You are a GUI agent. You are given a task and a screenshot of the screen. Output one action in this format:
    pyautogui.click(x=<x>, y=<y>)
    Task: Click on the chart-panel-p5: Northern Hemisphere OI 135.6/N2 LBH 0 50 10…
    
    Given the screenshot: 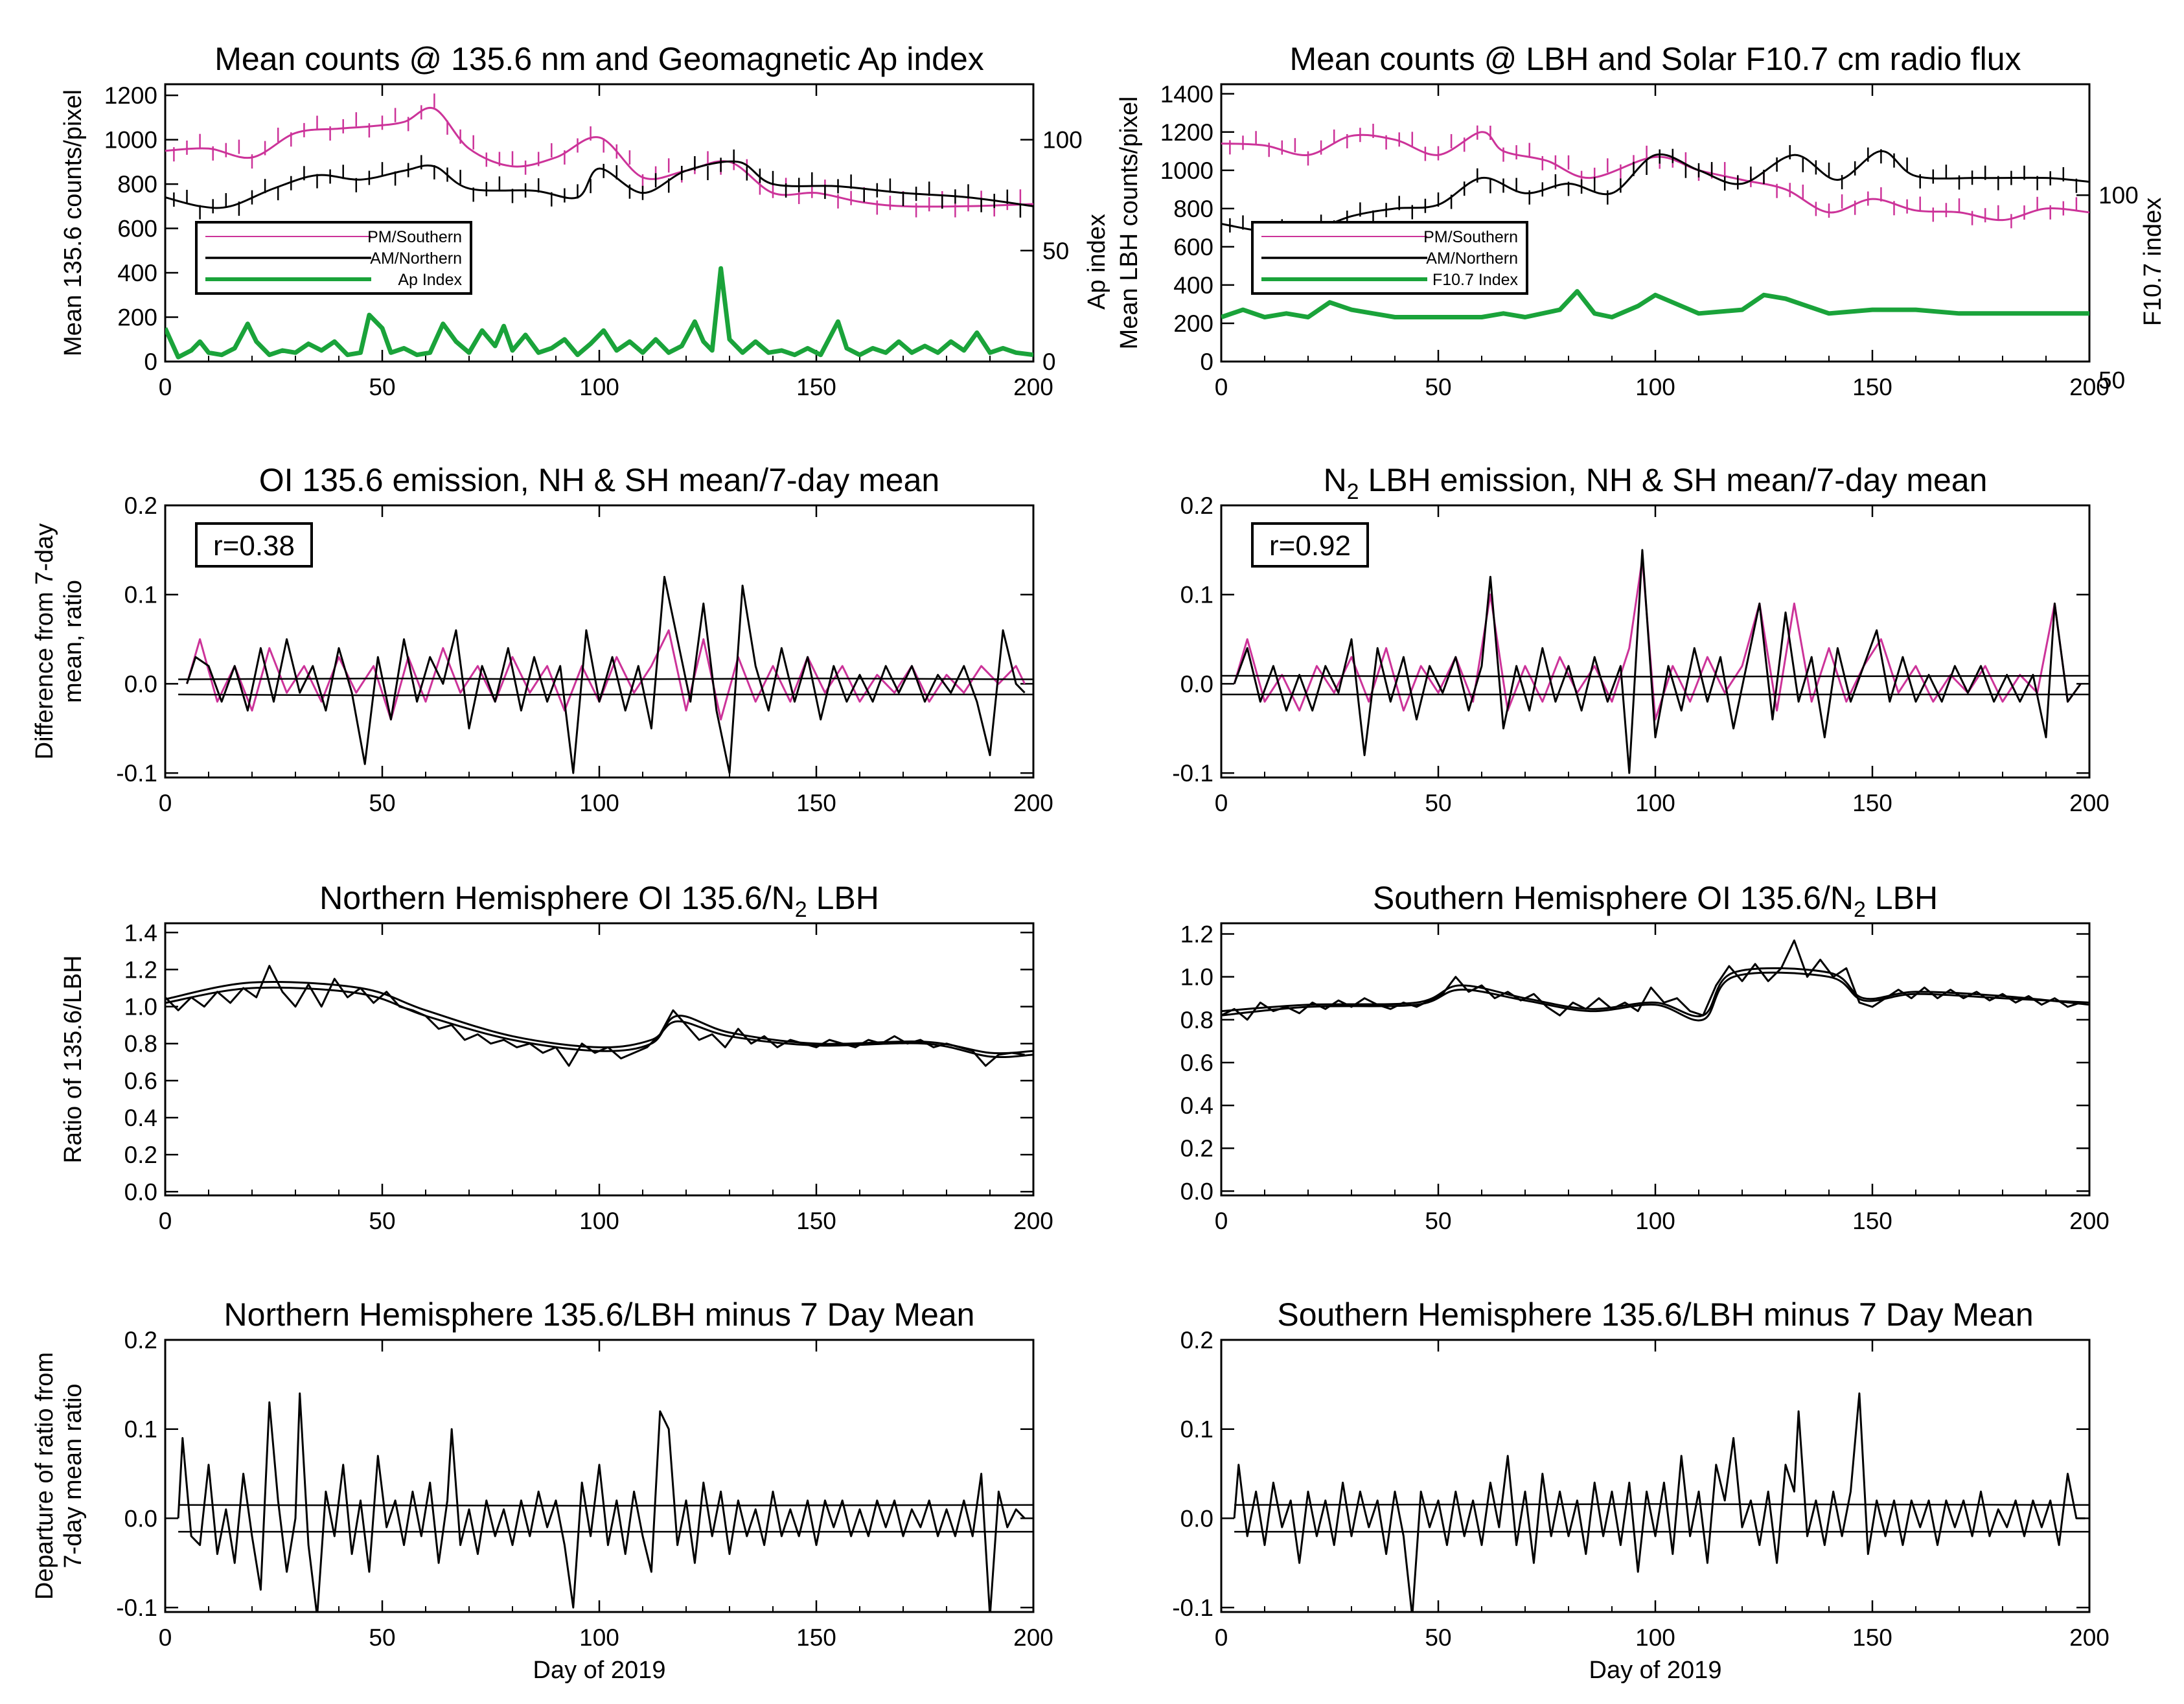 What is the action you would take?
    pyautogui.click(x=557, y=1057)
    